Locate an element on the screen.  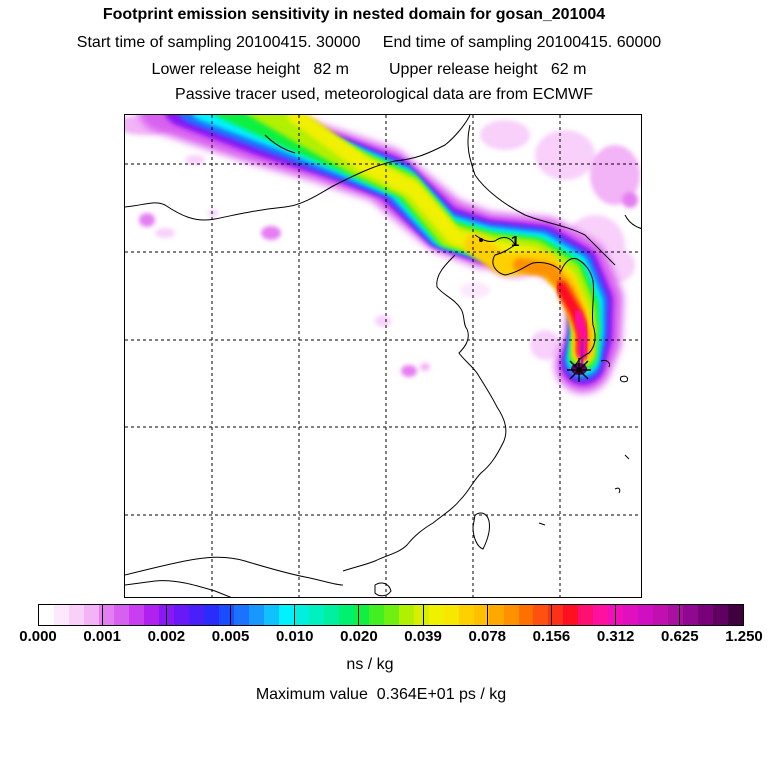
colorbar-tick-label: 1.250 is located at coordinates (744, 636).